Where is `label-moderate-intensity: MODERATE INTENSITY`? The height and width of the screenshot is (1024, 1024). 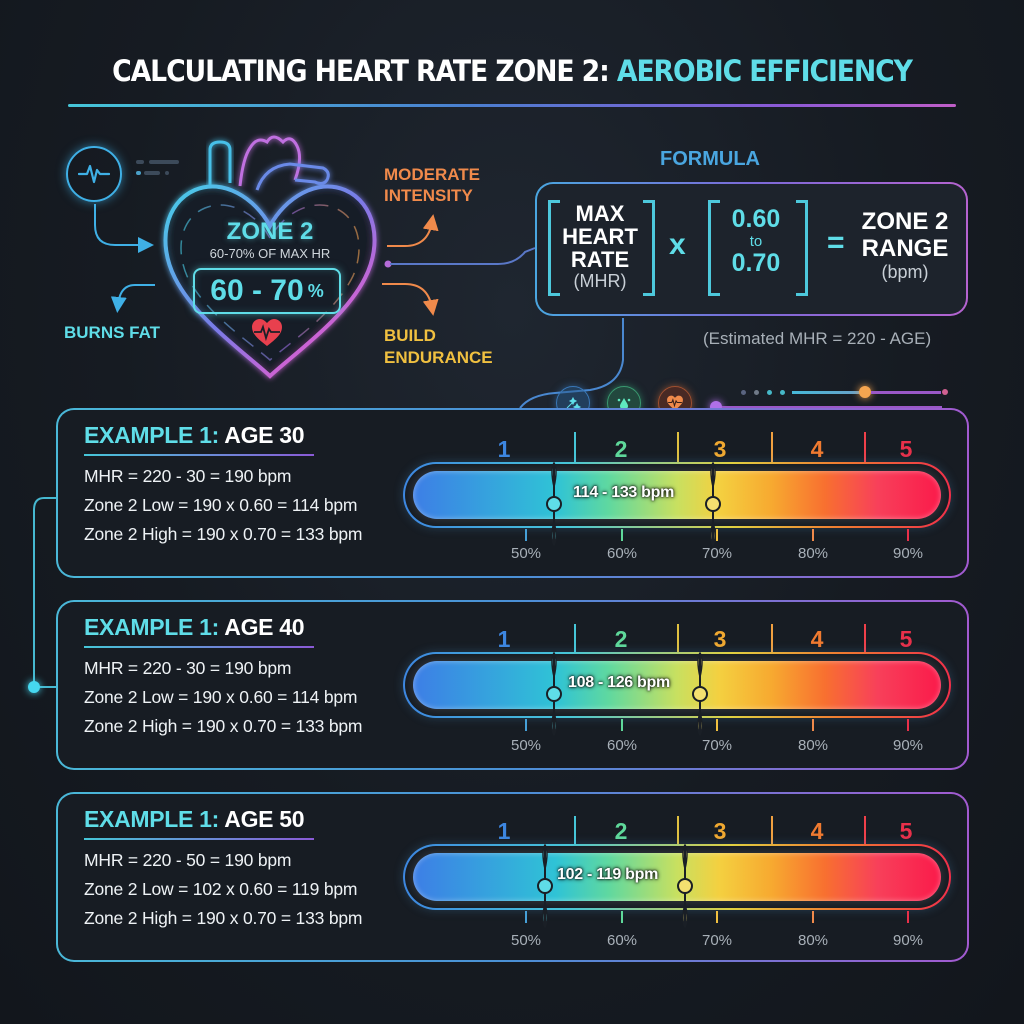
label-moderate-intensity: MODERATE INTENSITY is located at coordinates (432, 185).